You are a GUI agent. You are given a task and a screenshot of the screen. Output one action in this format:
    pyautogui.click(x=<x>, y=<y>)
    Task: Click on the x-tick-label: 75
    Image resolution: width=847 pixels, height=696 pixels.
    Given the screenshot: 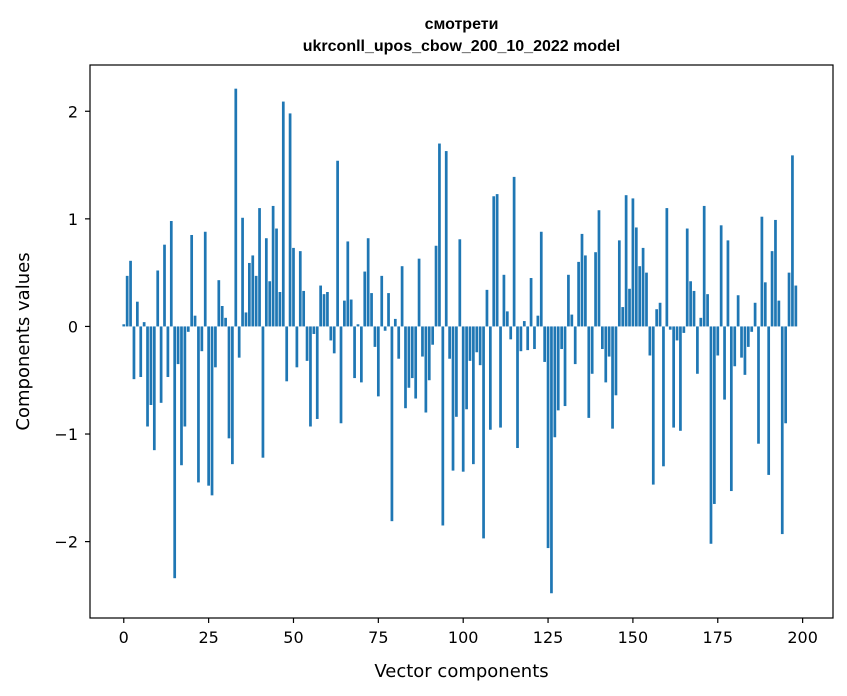 What is the action you would take?
    pyautogui.click(x=378, y=637)
    